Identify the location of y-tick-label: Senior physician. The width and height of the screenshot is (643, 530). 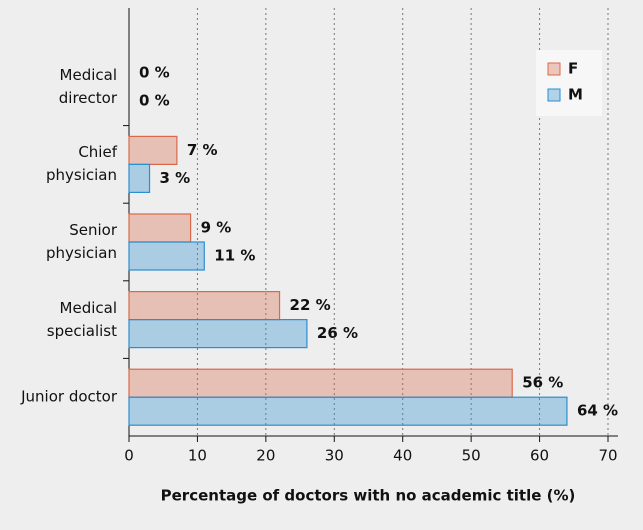
(81, 241).